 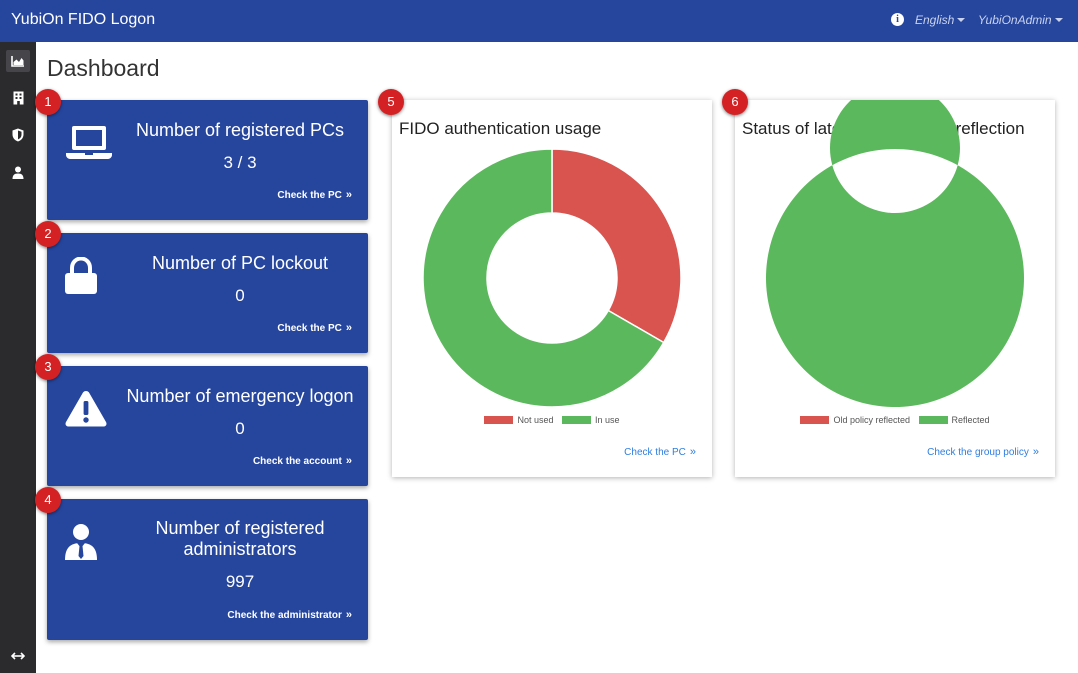 I want to click on link-label: Check the group policy, so click(x=978, y=452).